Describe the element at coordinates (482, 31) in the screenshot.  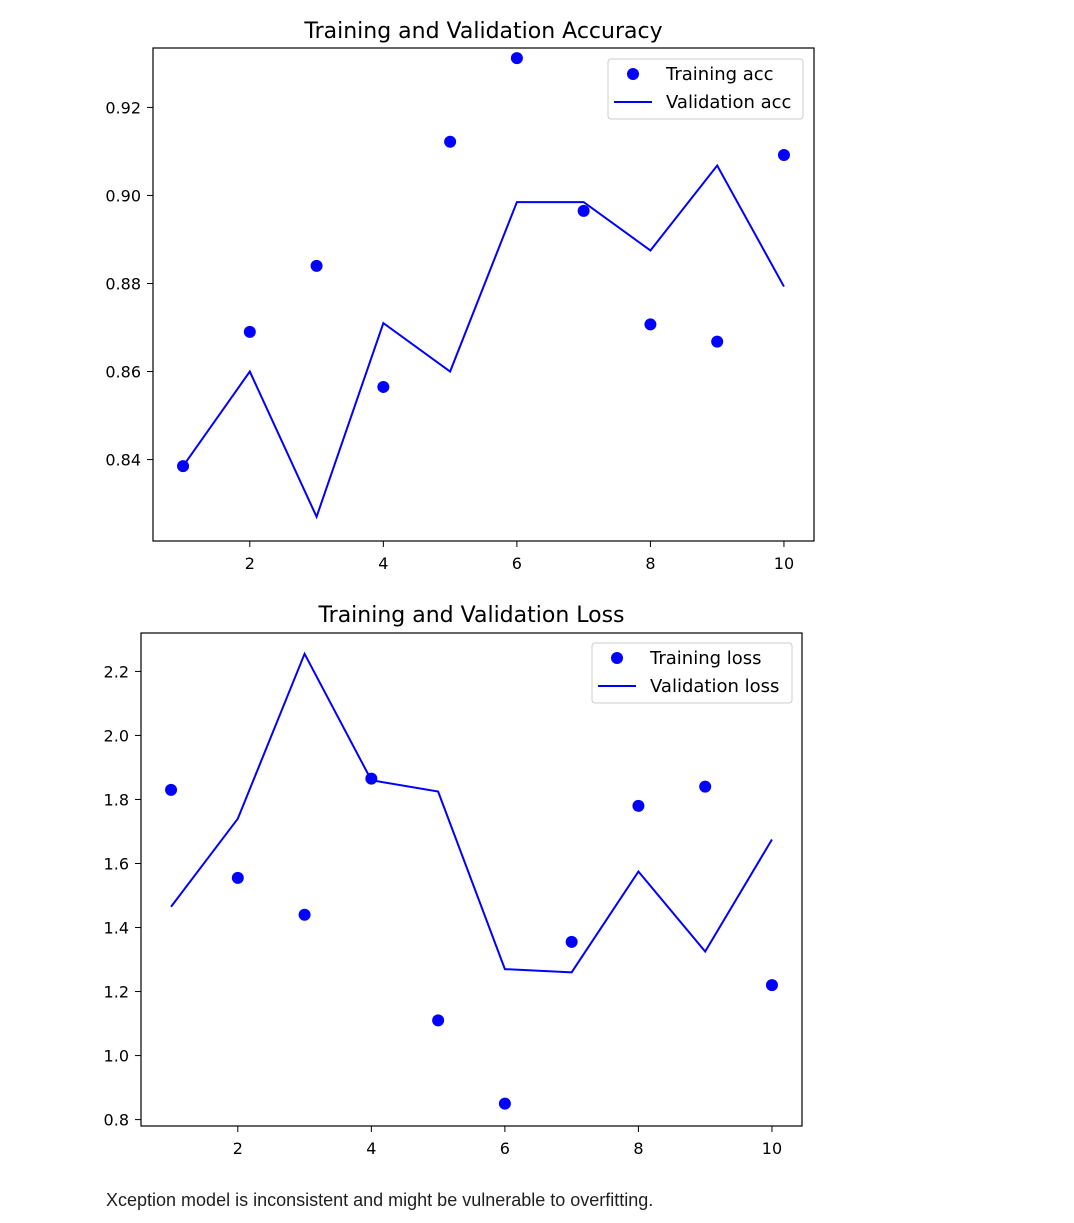
I see `chart-title: Training and Validation Accuracy` at that location.